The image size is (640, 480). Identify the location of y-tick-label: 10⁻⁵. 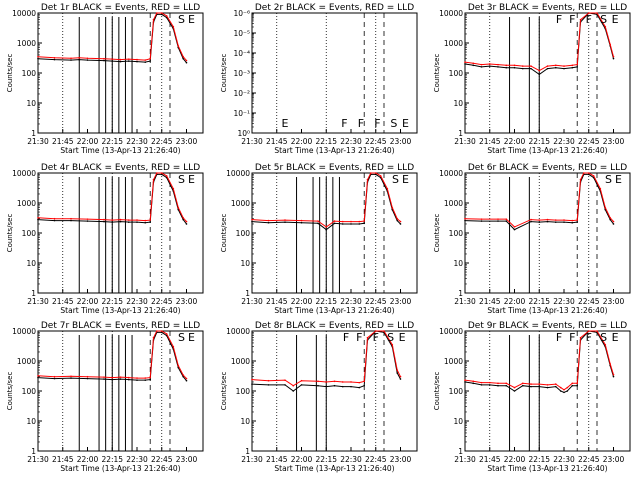
(241, 33).